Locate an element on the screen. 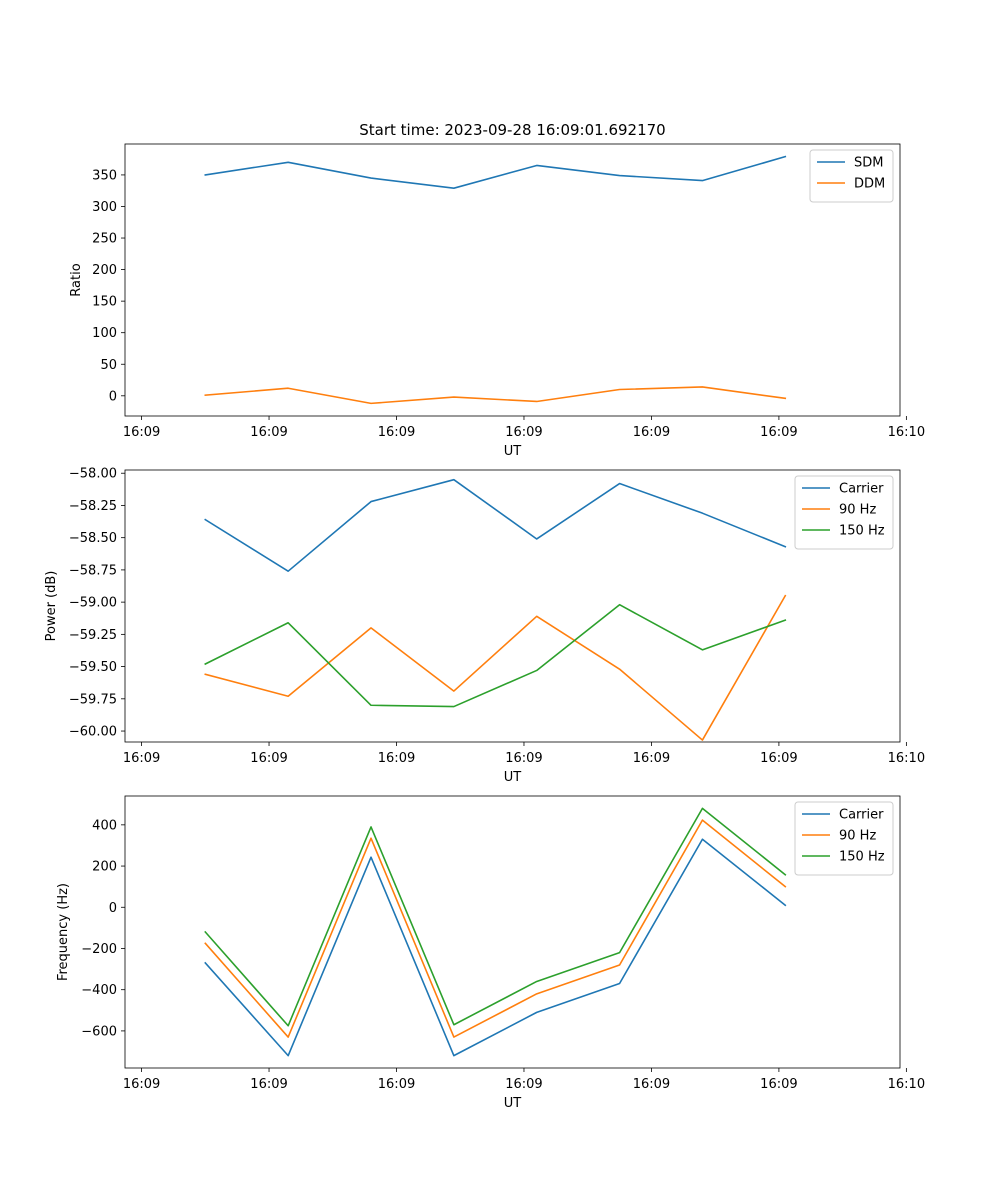  y-tick-label: −58.75 is located at coordinates (93, 570).